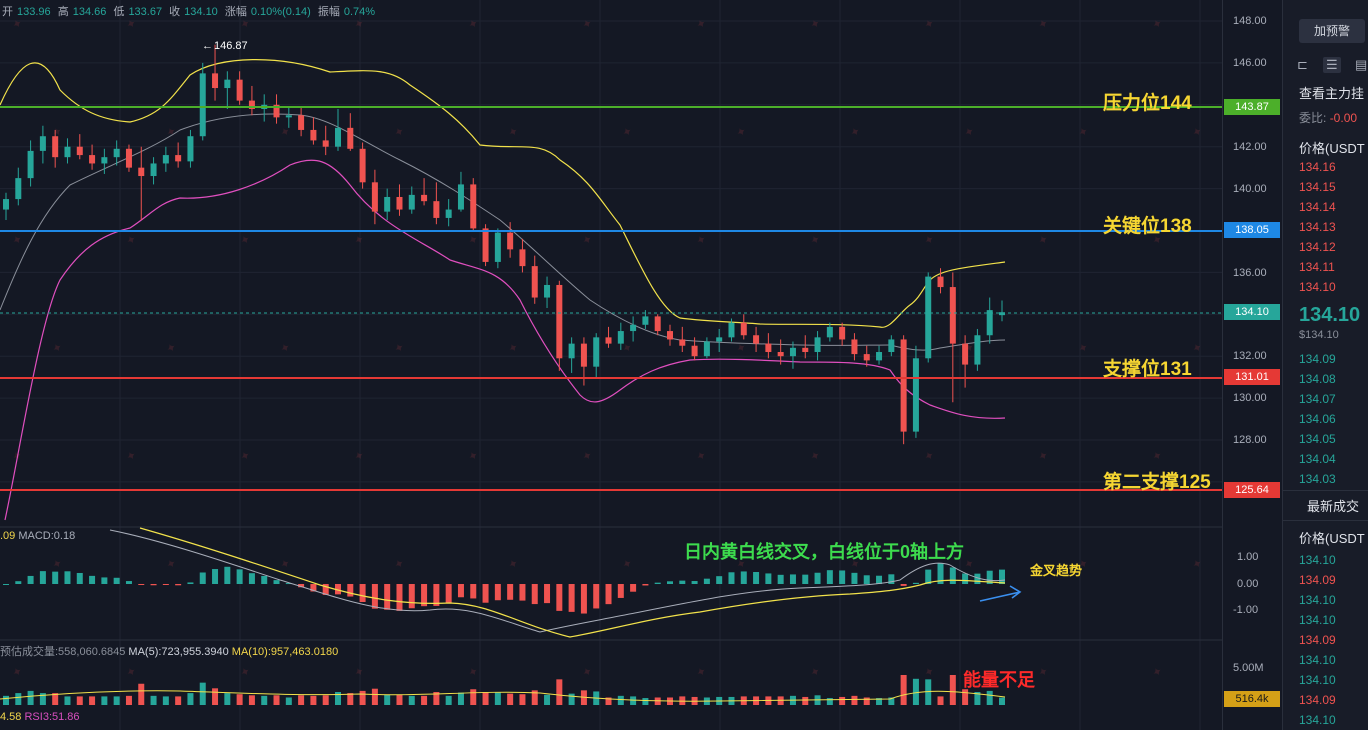 The image size is (1368, 730). What do you see at coordinates (1302, 64) in the screenshot?
I see `layout-icon-1: ⊏` at bounding box center [1302, 64].